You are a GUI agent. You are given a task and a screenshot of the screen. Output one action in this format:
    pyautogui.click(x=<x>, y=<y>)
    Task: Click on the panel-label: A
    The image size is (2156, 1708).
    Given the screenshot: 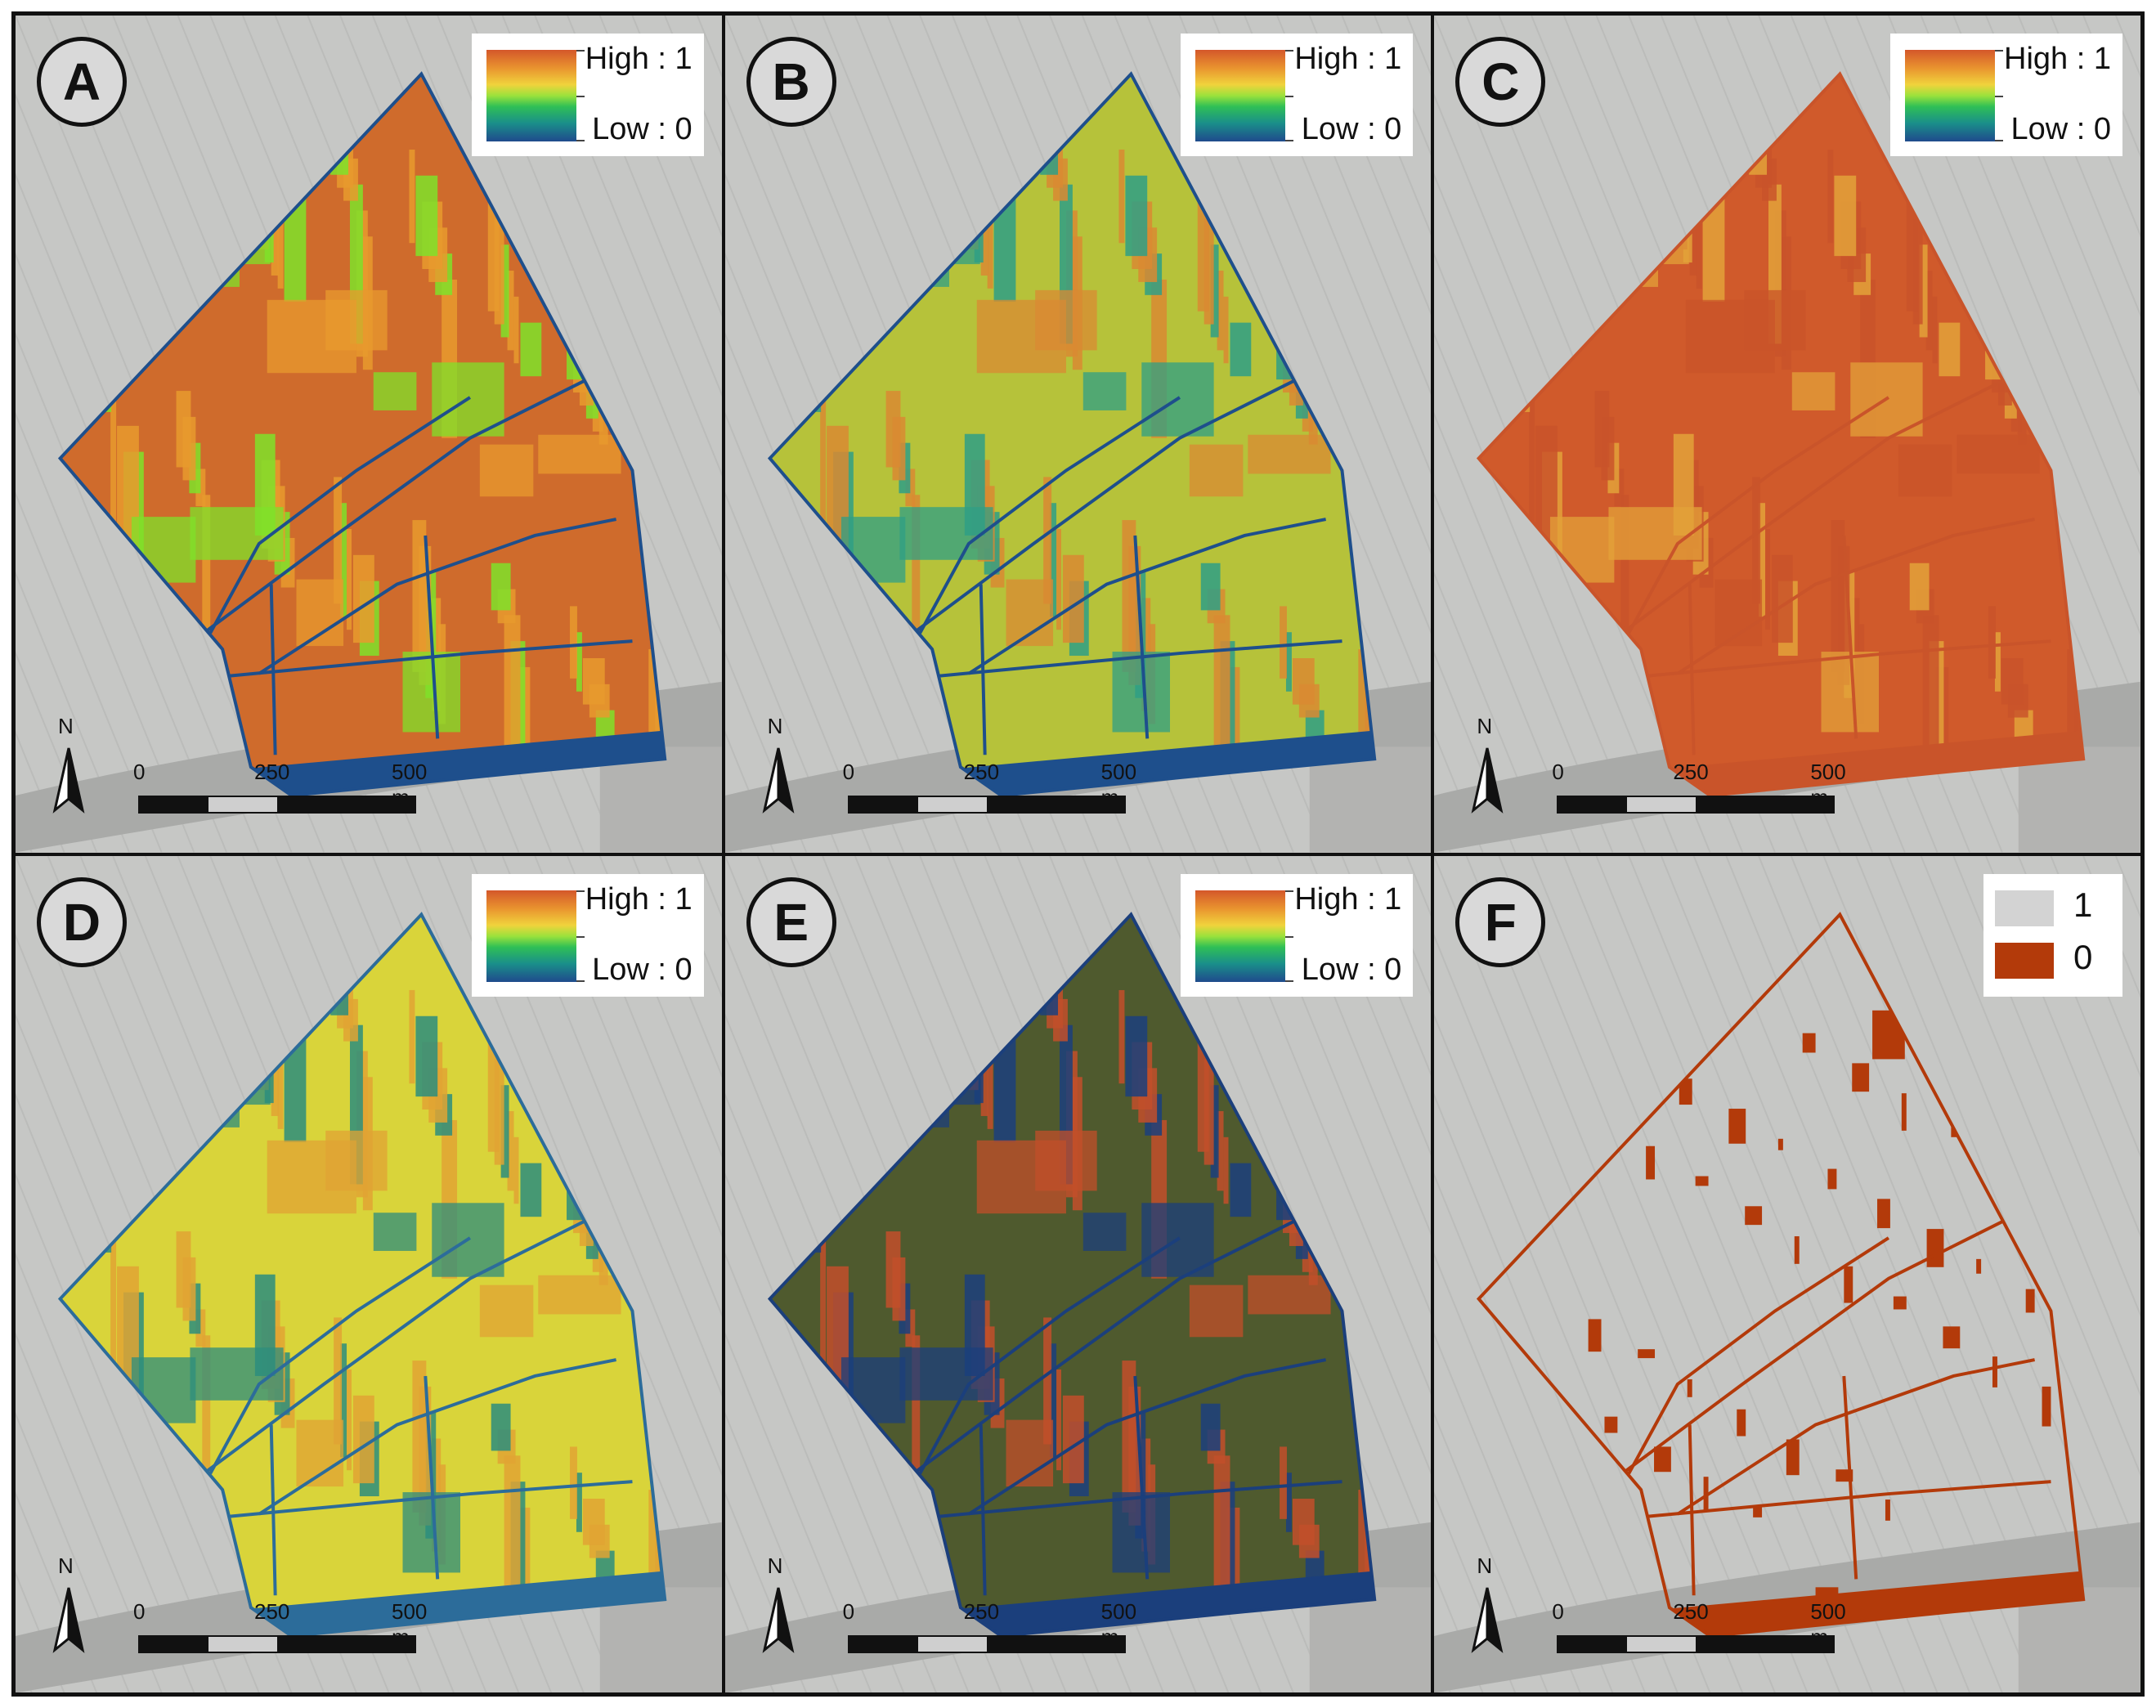 What is the action you would take?
    pyautogui.click(x=82, y=82)
    